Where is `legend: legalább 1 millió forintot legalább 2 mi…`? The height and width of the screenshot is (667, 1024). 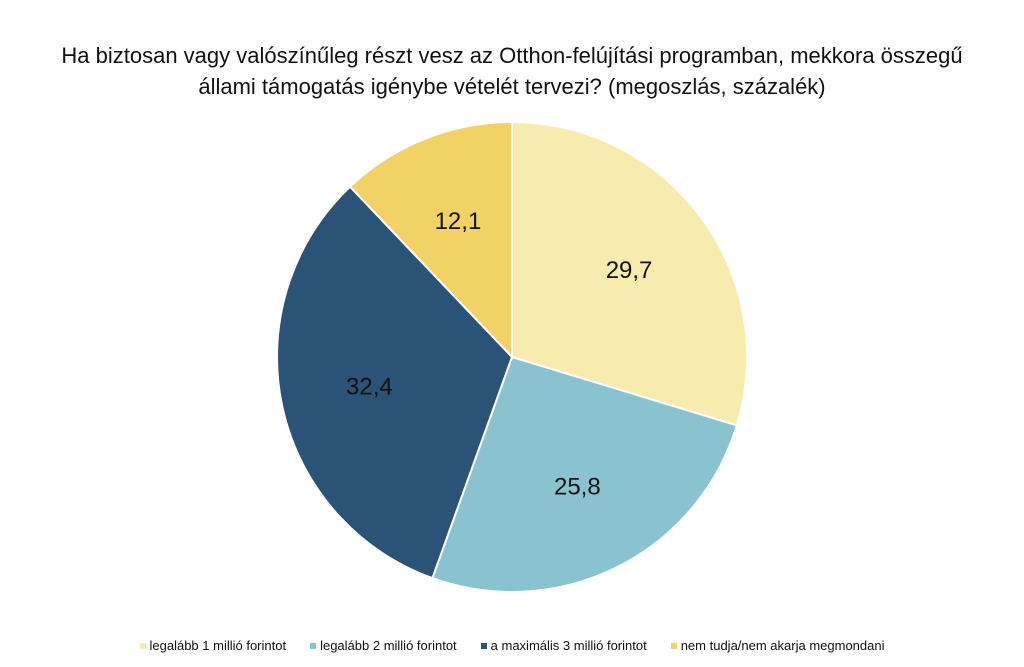 legend: legalább 1 millió forintot legalább 2 mi… is located at coordinates (512, 646).